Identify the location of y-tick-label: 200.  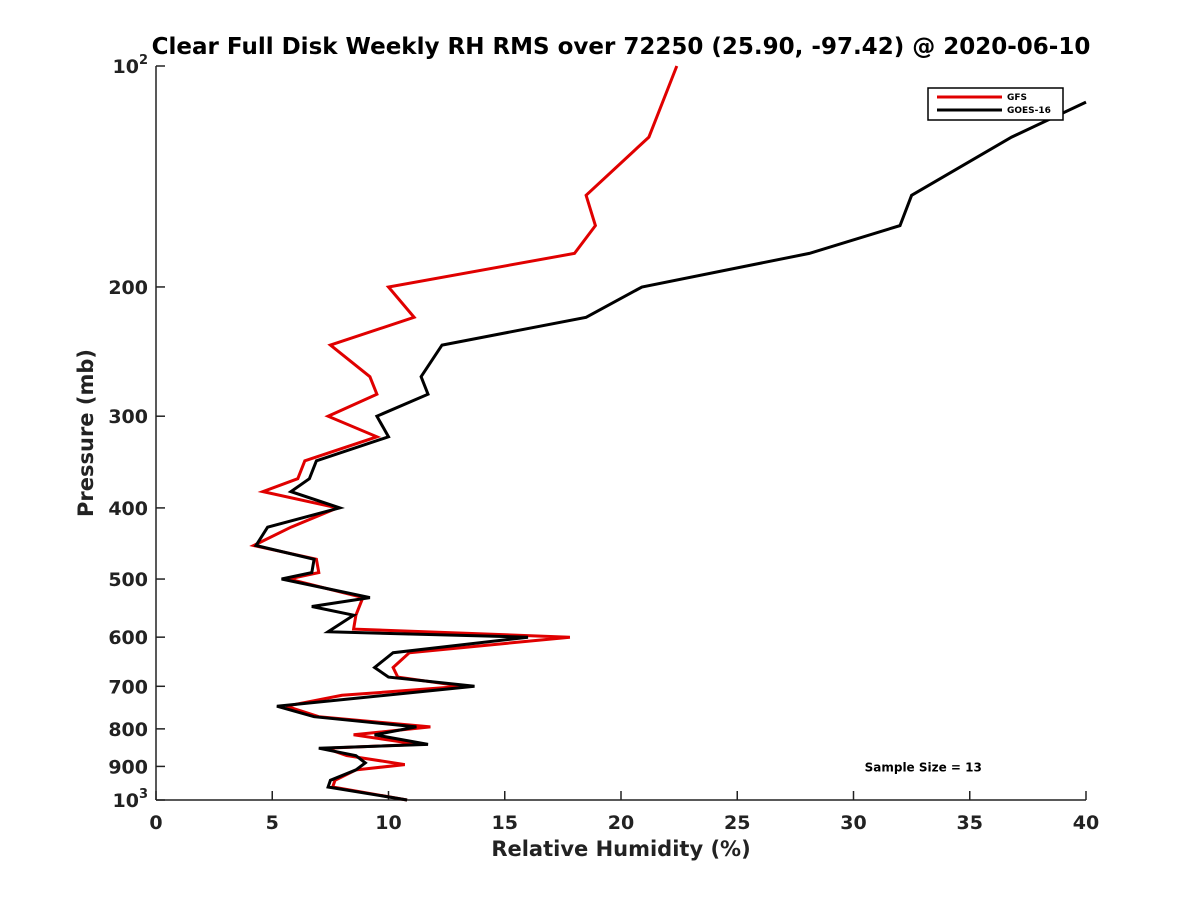
(128, 288).